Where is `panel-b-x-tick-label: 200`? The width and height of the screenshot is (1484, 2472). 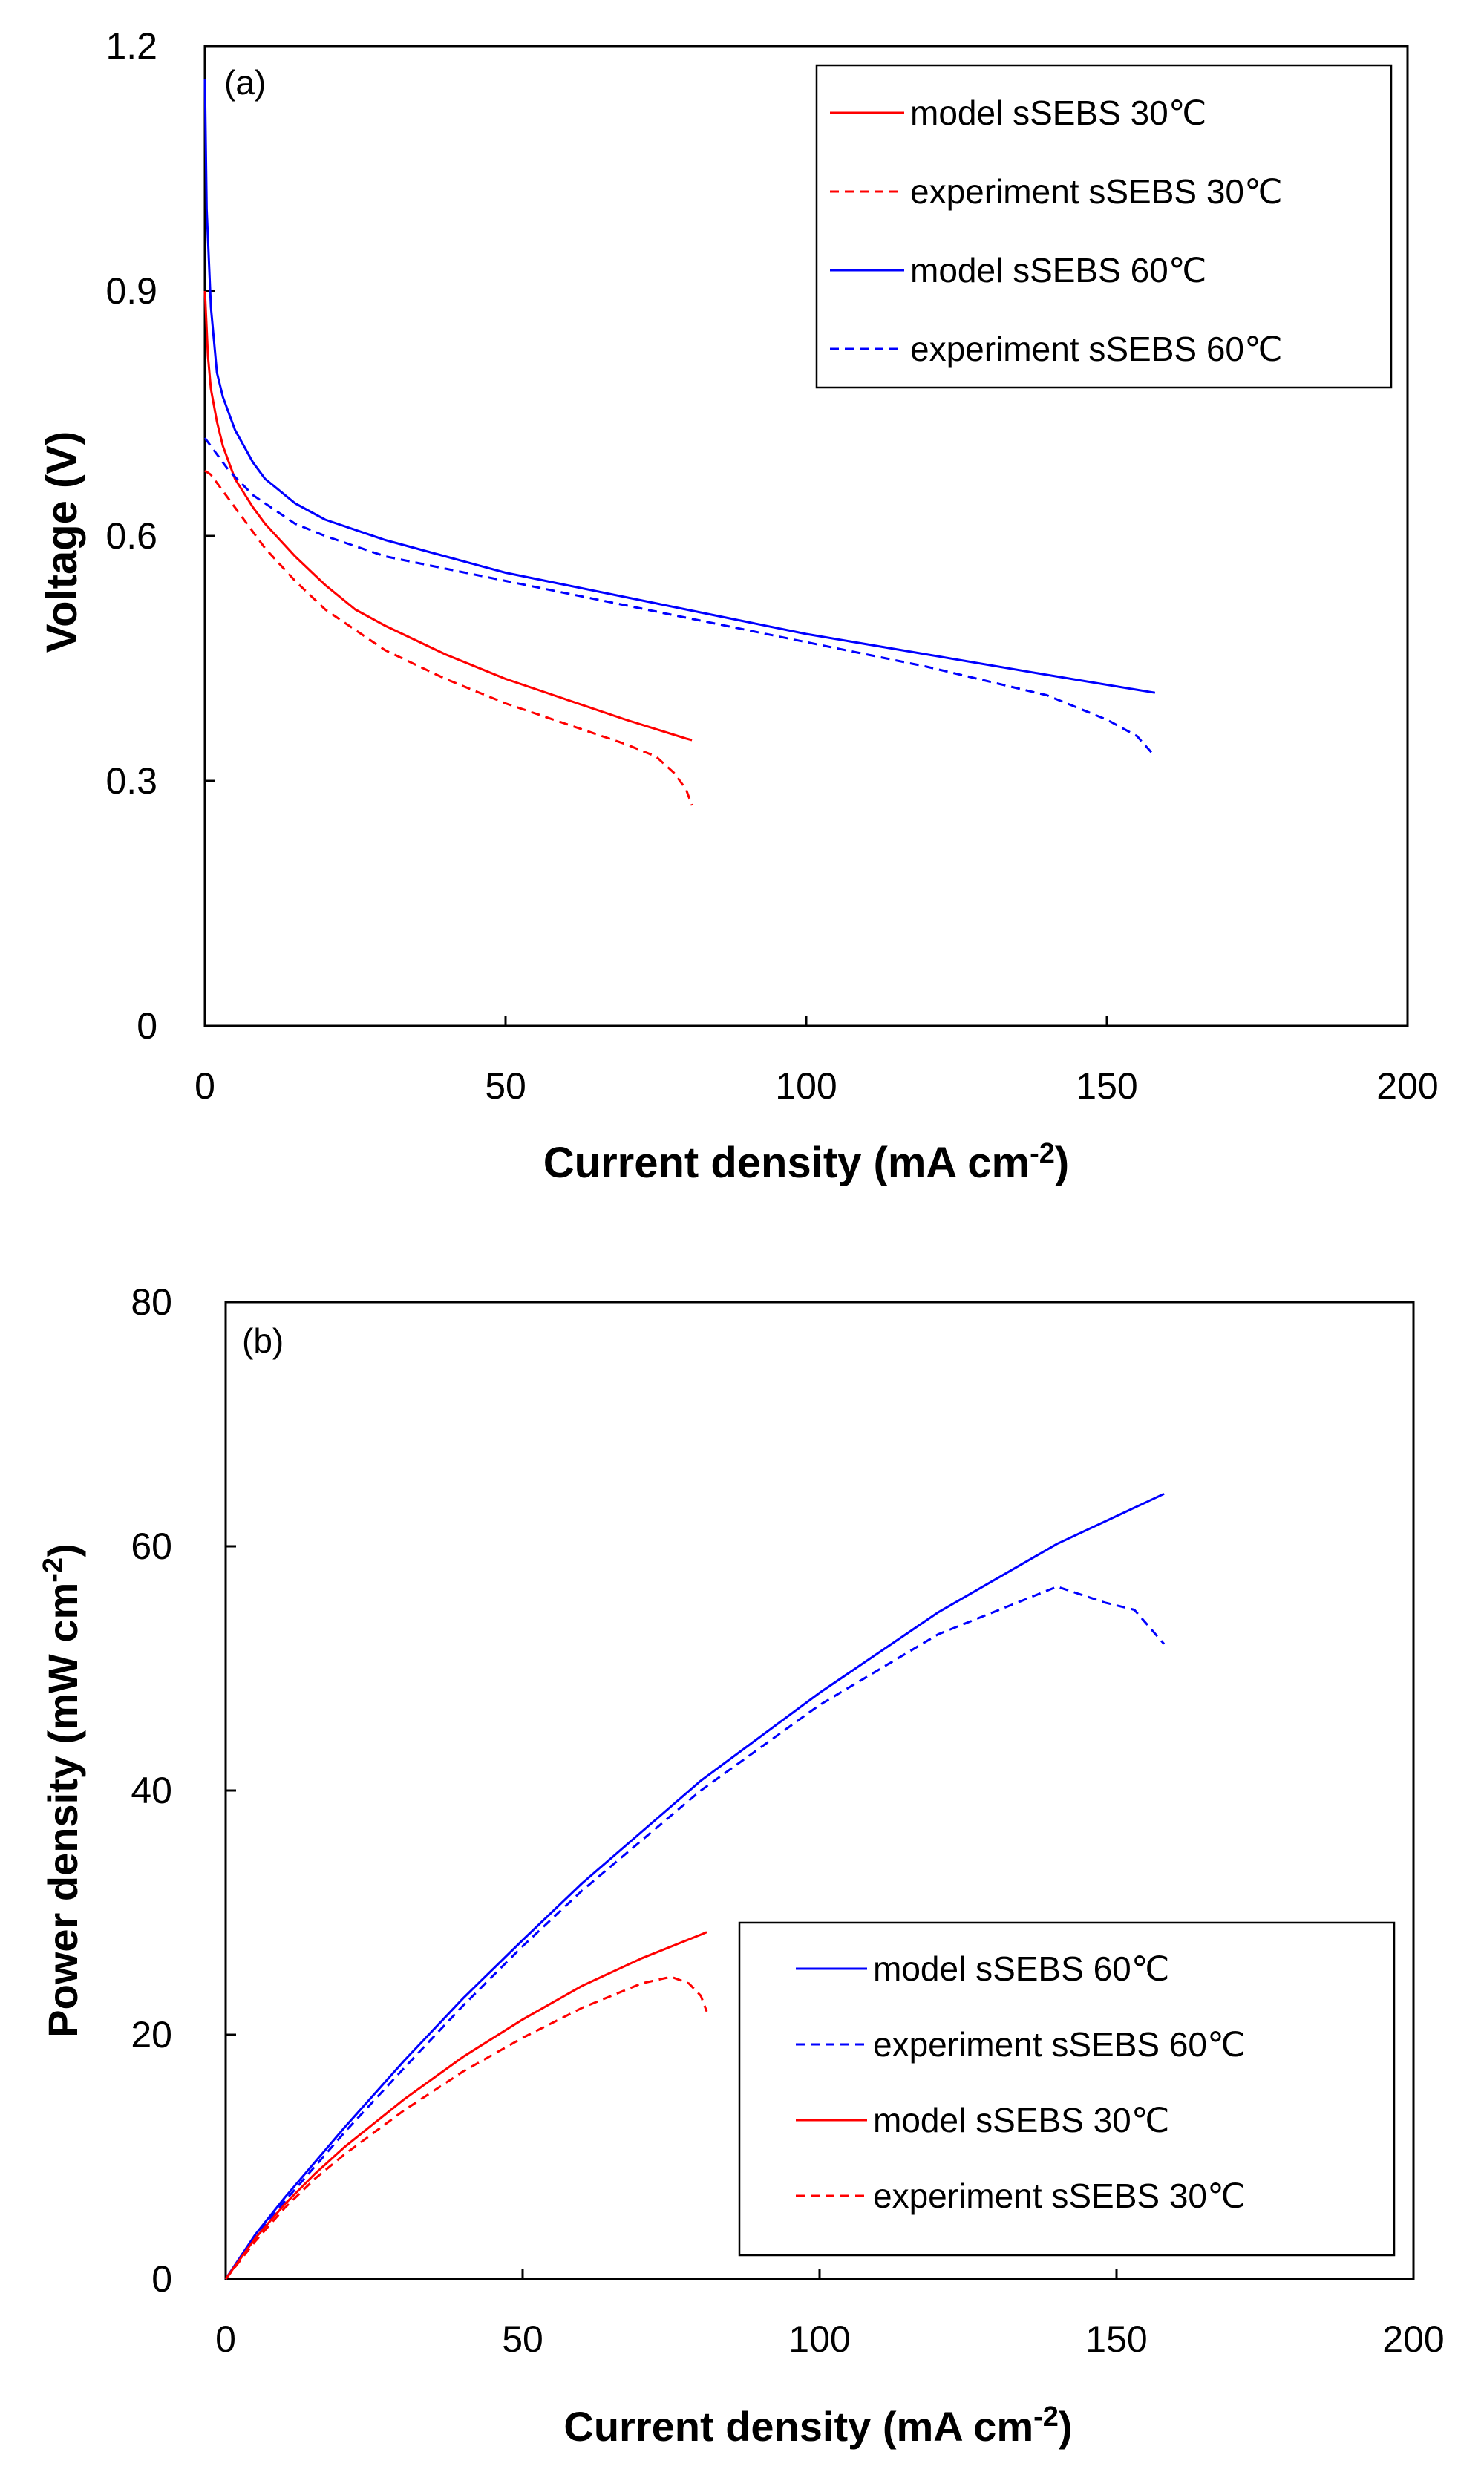
panel-b-x-tick-label: 200 is located at coordinates (1413, 2339).